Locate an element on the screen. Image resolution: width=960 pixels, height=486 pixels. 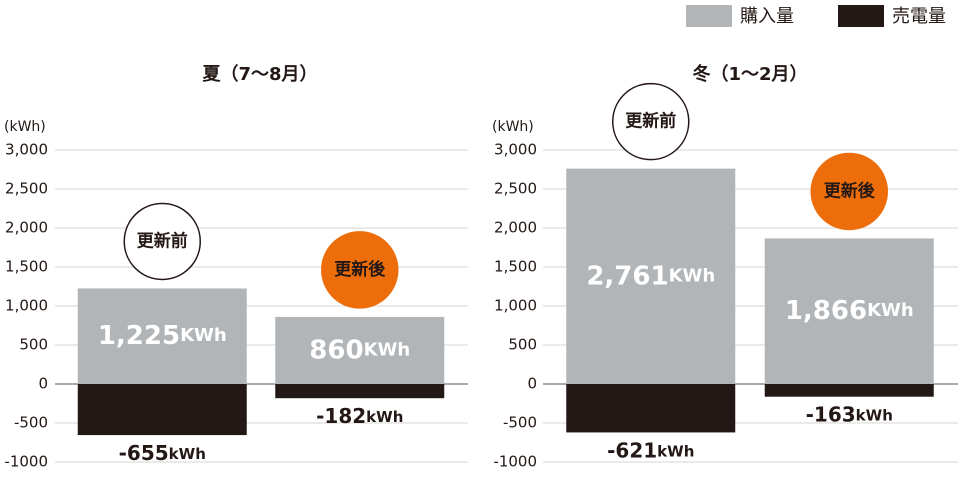
value-number: 1,866 is located at coordinates (826, 311).